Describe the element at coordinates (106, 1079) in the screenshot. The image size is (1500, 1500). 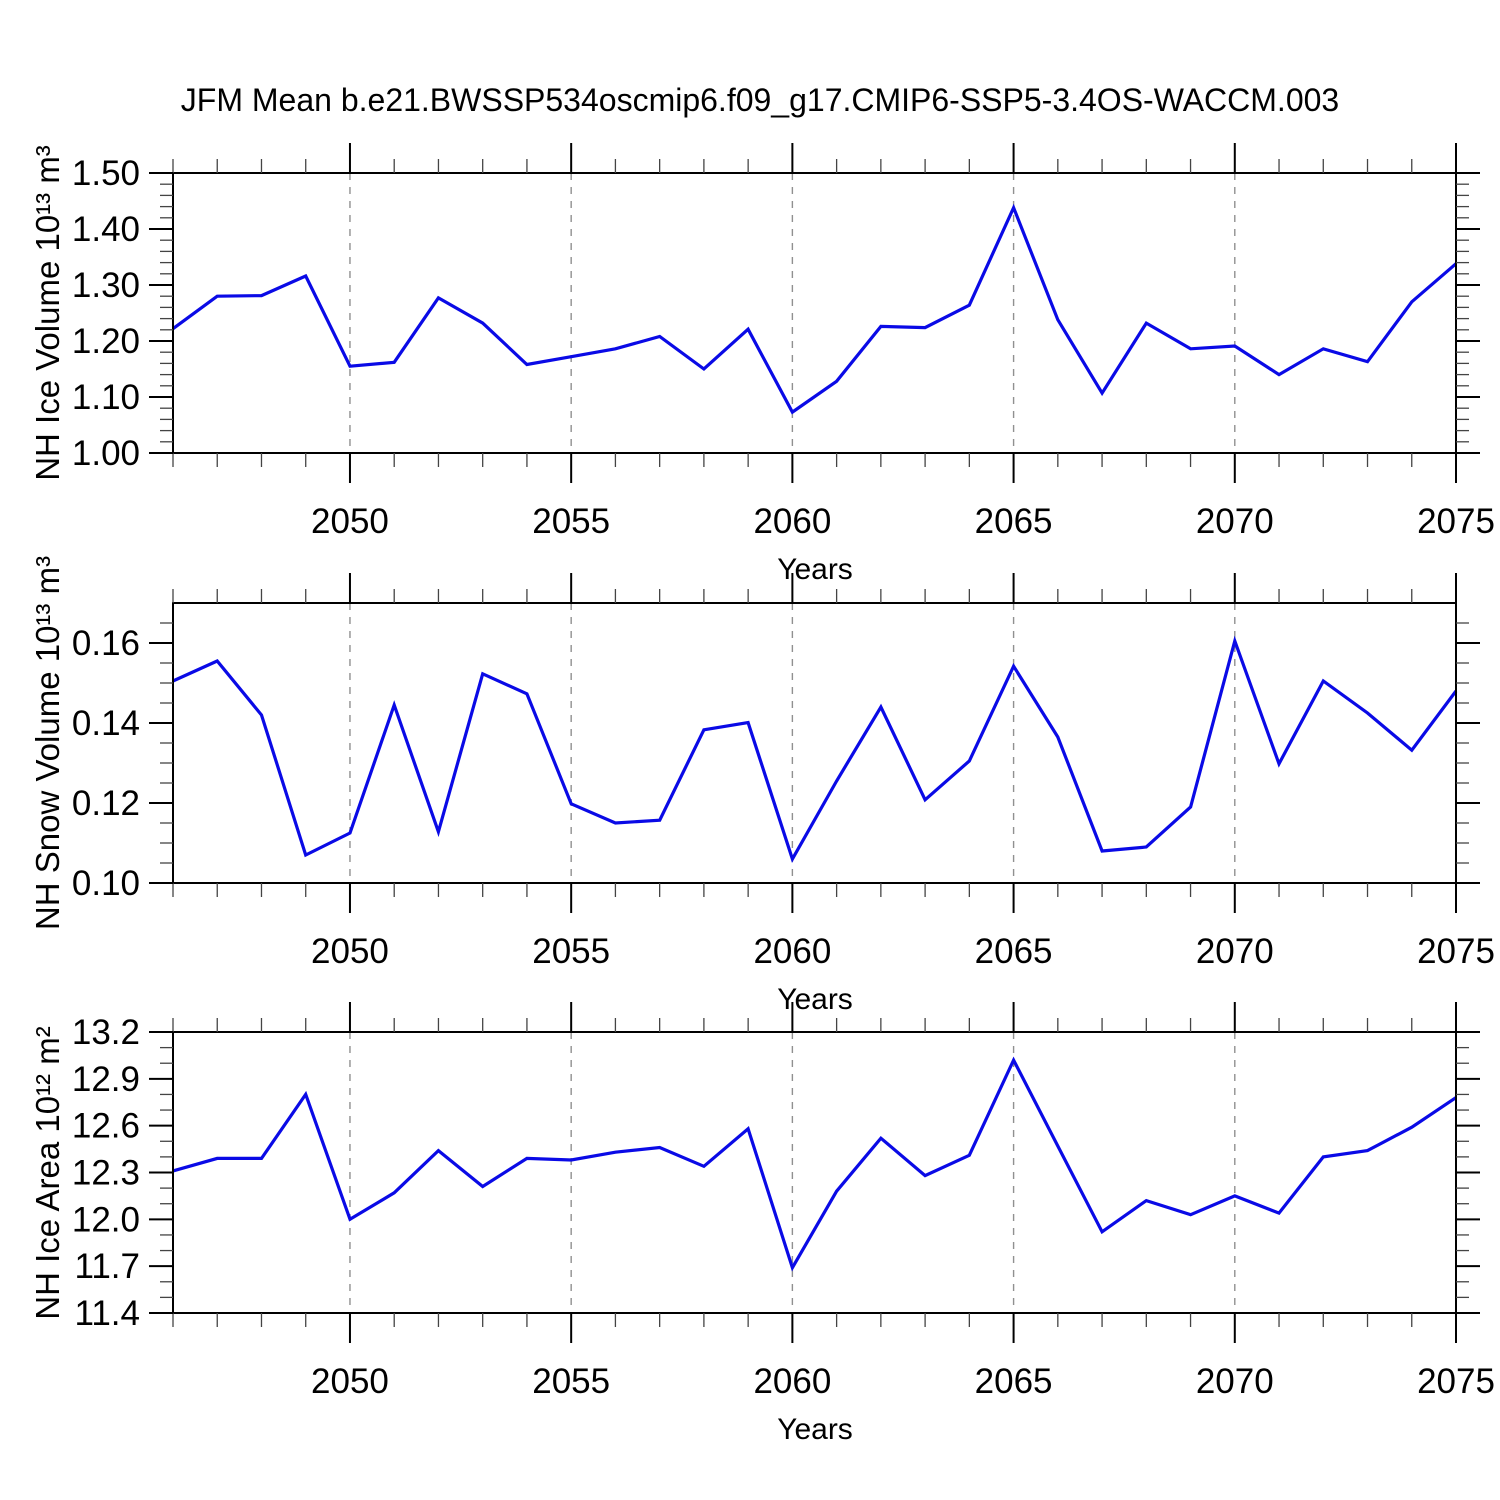
I see `y-tick-label: 12.9` at that location.